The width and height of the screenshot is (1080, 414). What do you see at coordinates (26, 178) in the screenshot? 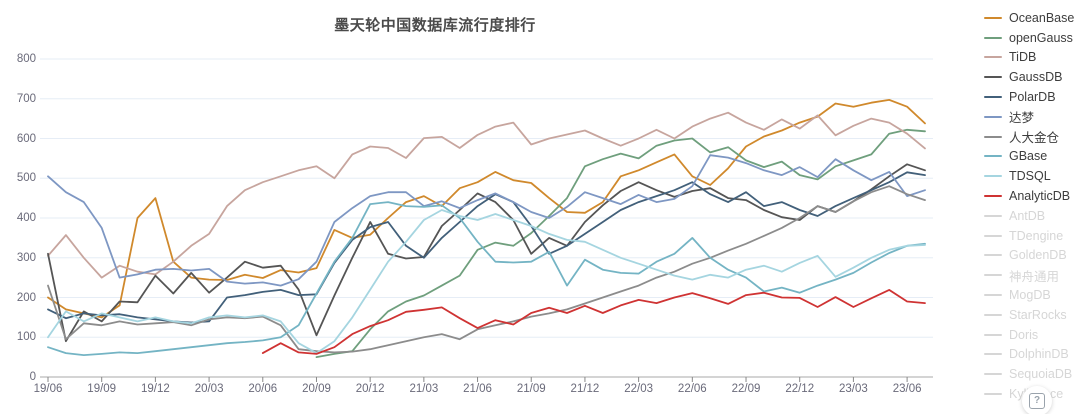
I see `y-axis-tick-label: 500` at bounding box center [26, 178].